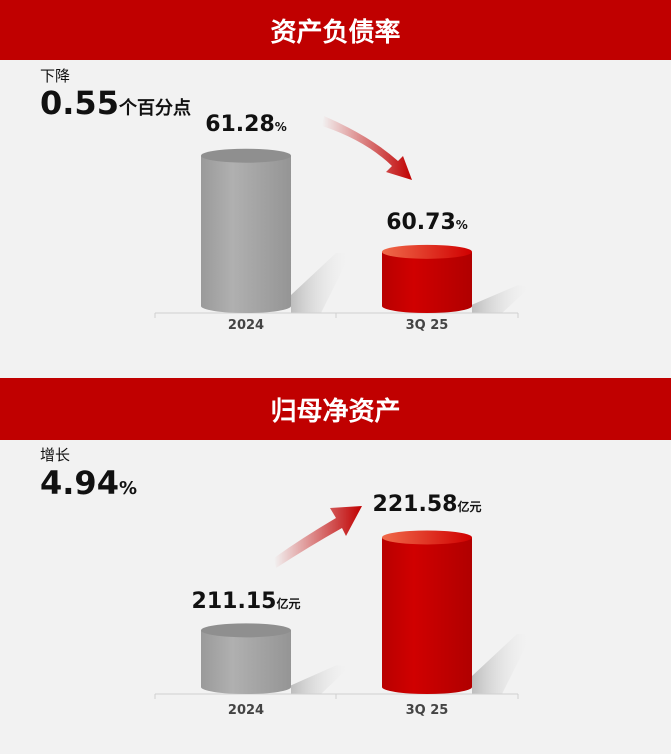 The image size is (671, 754). What do you see at coordinates (55, 76) in the screenshot?
I see `change-label: 下降` at bounding box center [55, 76].